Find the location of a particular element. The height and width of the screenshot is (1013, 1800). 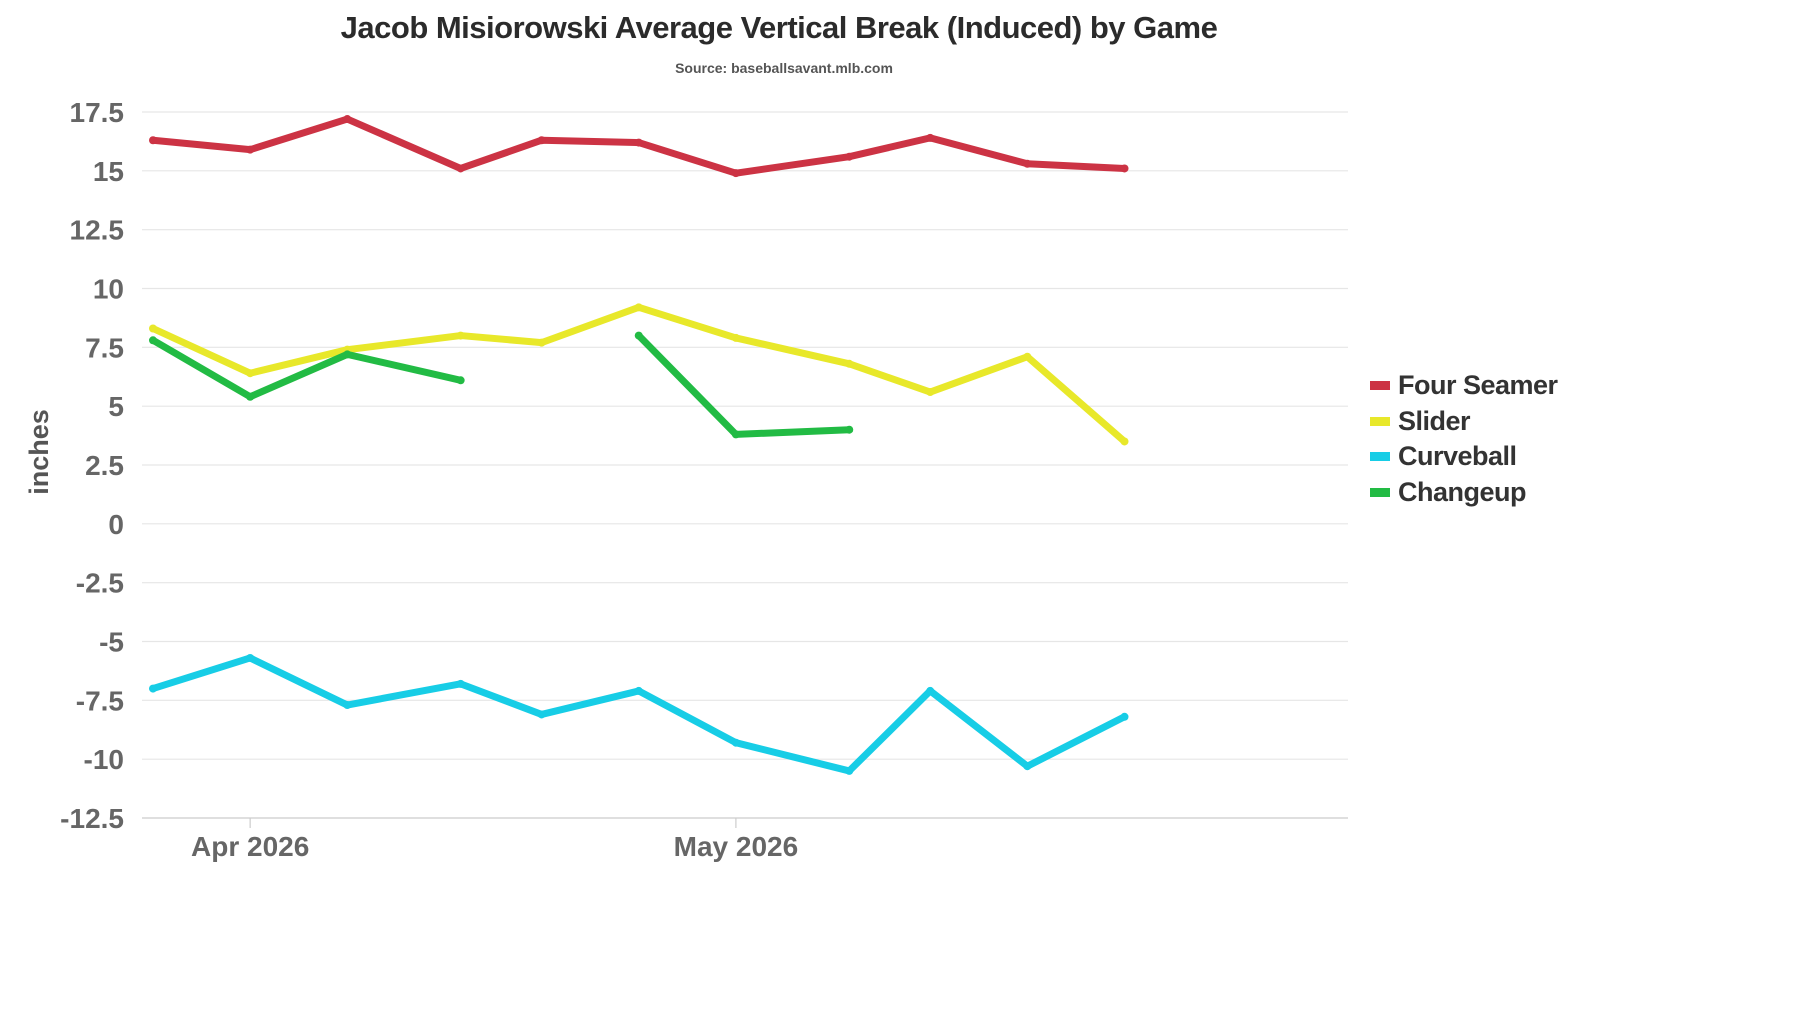

y-tick-label: 5 is located at coordinates (116, 406).